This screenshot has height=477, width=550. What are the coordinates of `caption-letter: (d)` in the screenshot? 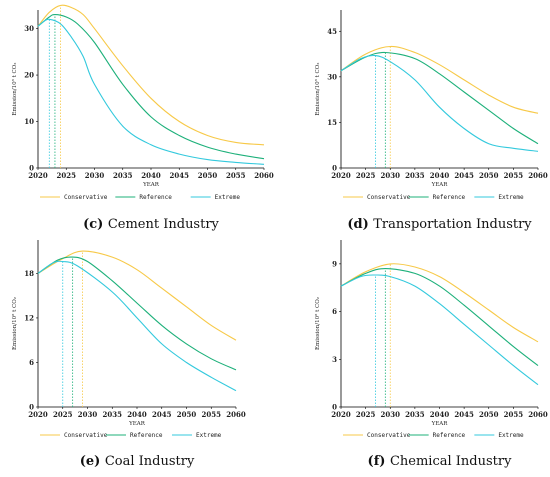 It's located at (360, 224).